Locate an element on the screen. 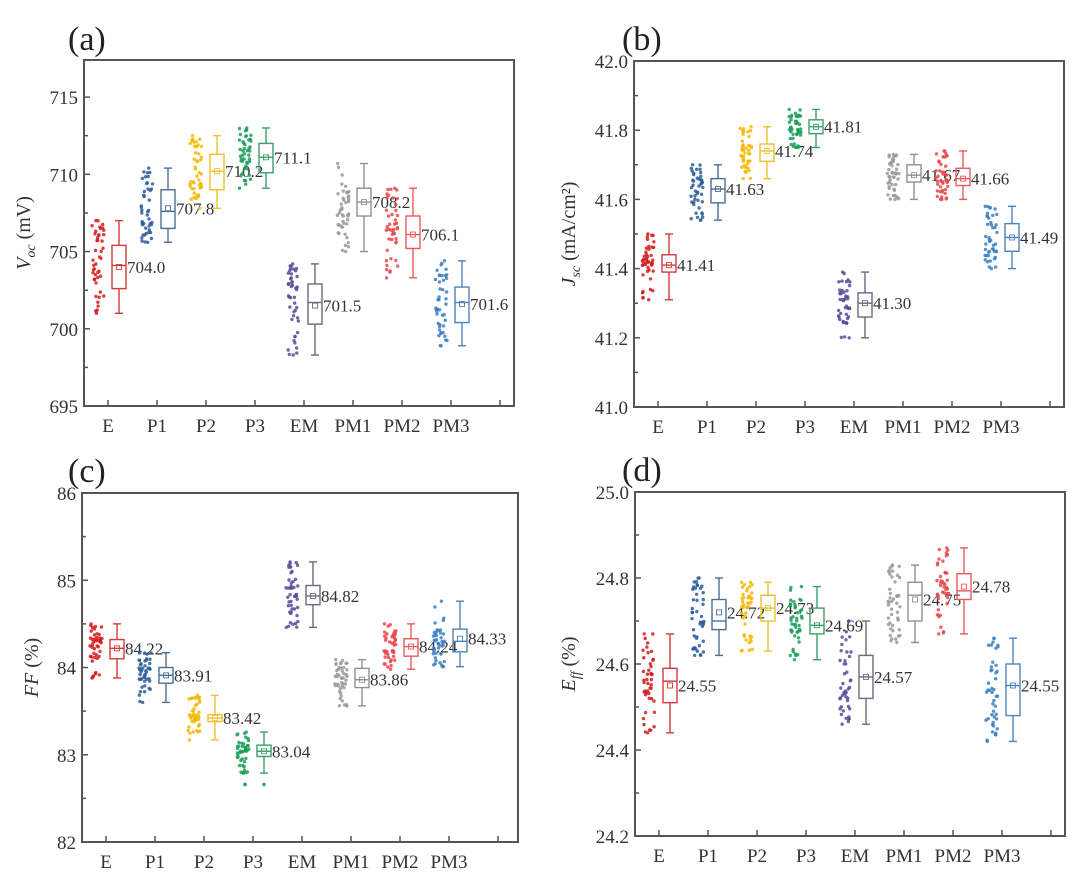 The height and width of the screenshot is (881, 1080). y-tick-label: 705 is located at coordinates (64, 253).